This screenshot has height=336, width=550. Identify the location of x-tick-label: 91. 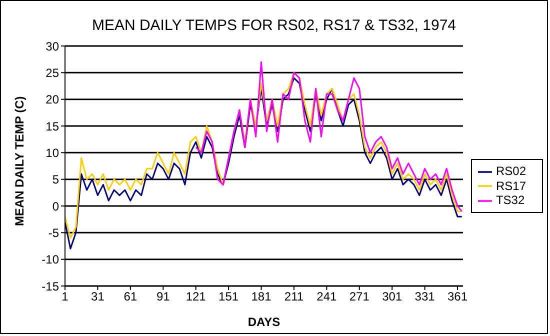
(163, 297).